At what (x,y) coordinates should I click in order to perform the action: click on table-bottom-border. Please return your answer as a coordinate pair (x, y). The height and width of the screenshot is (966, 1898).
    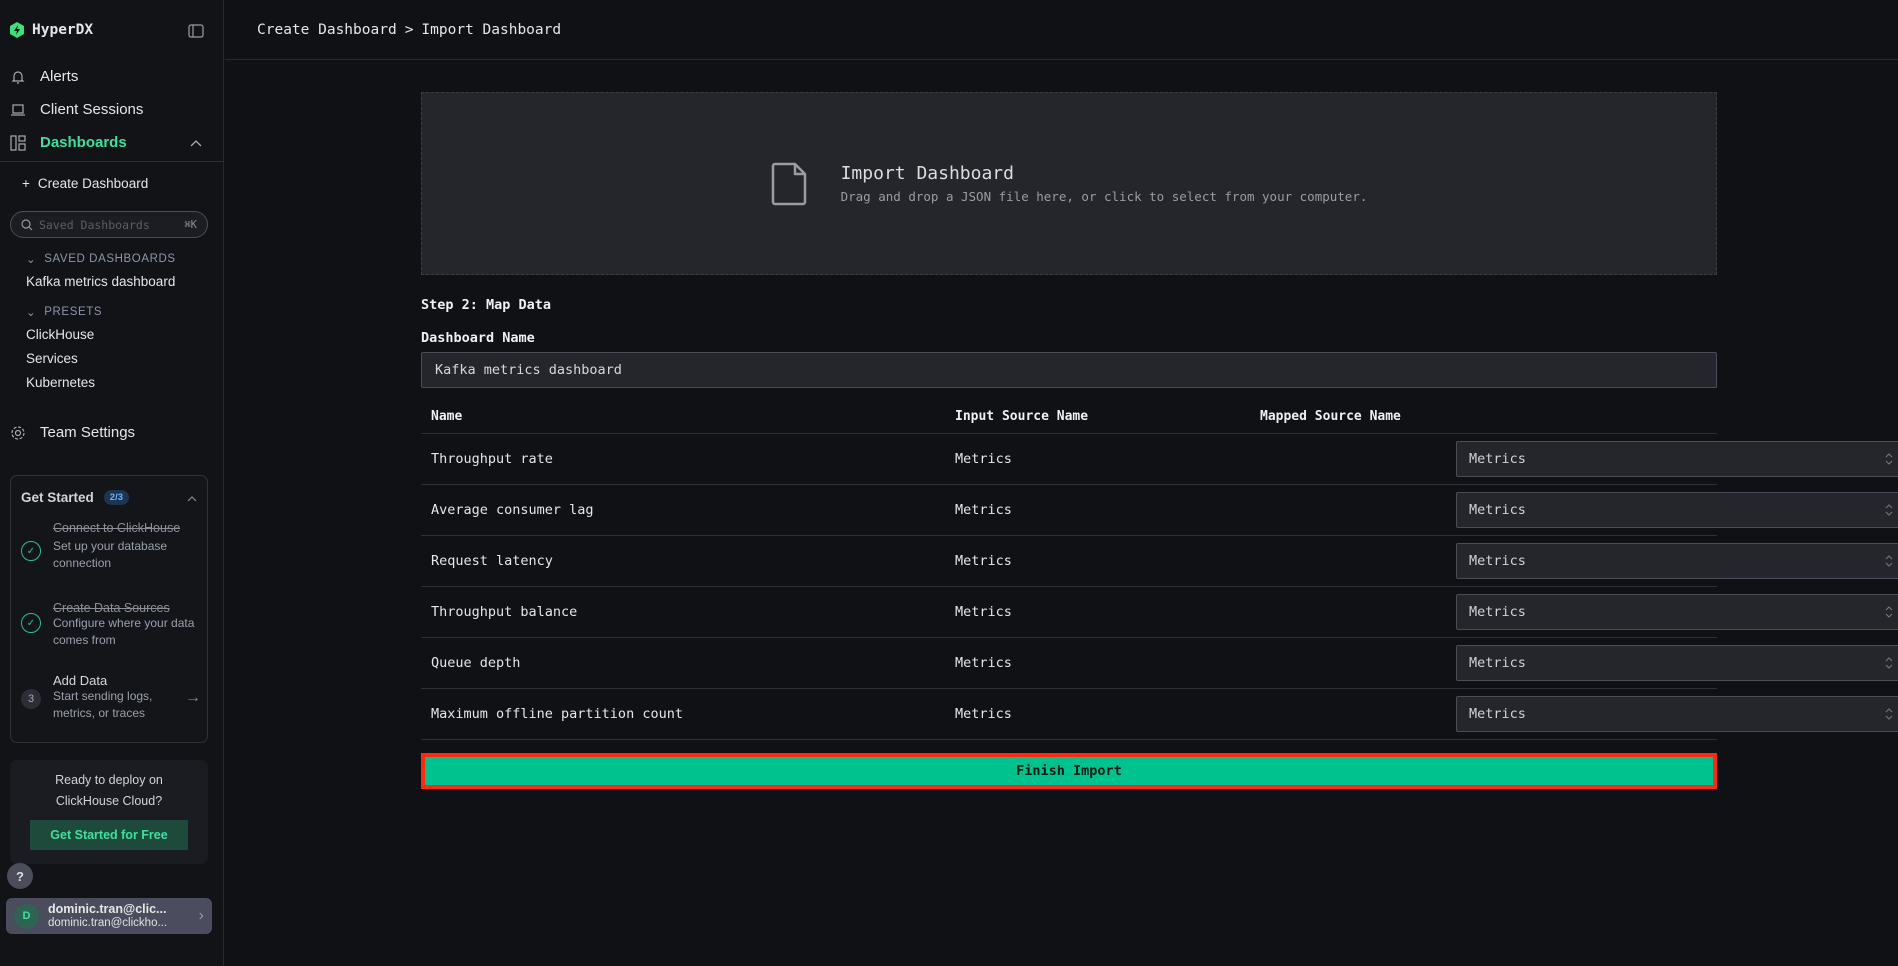
    Looking at the image, I should click on (1069, 739).